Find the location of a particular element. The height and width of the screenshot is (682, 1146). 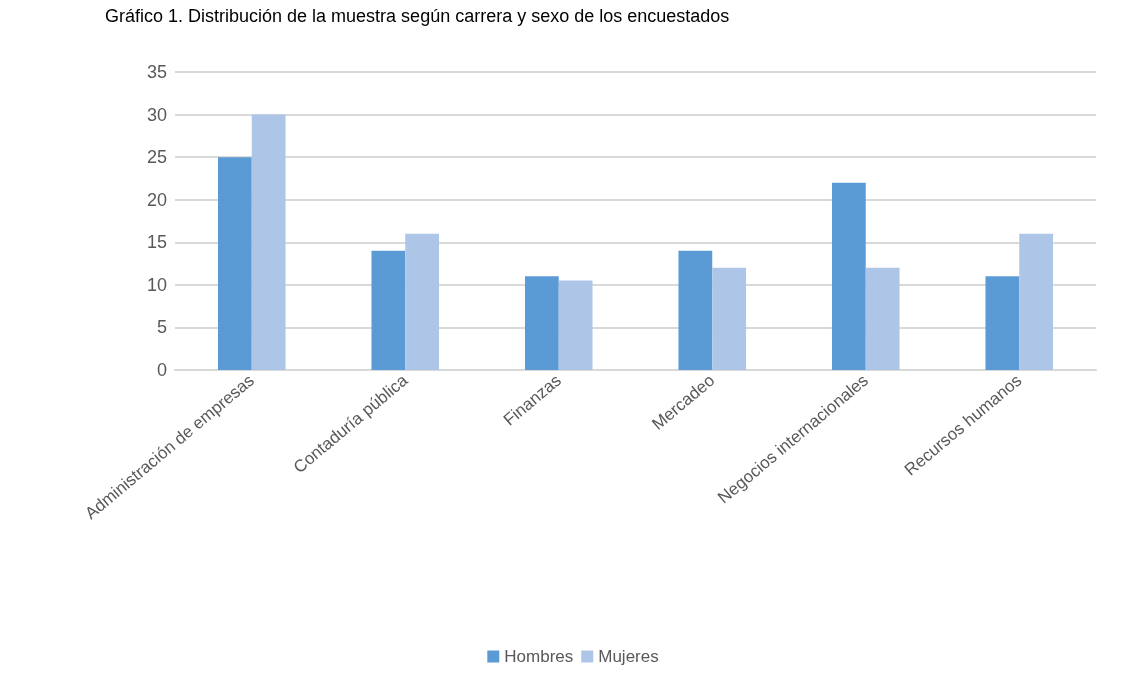

y-tick-label: 20 is located at coordinates (156, 199).